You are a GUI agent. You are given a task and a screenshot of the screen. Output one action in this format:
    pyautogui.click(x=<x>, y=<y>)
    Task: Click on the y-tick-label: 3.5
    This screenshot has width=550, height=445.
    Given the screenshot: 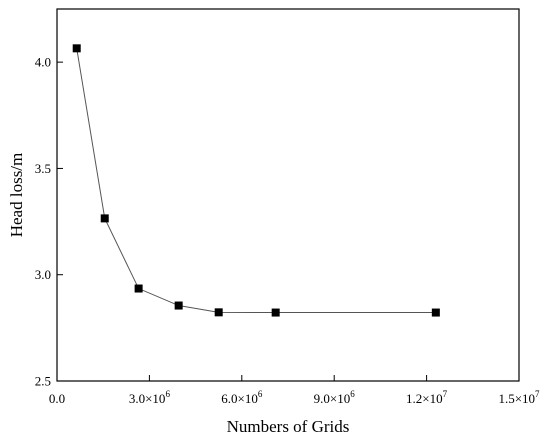 What is the action you would take?
    pyautogui.click(x=43, y=168)
    